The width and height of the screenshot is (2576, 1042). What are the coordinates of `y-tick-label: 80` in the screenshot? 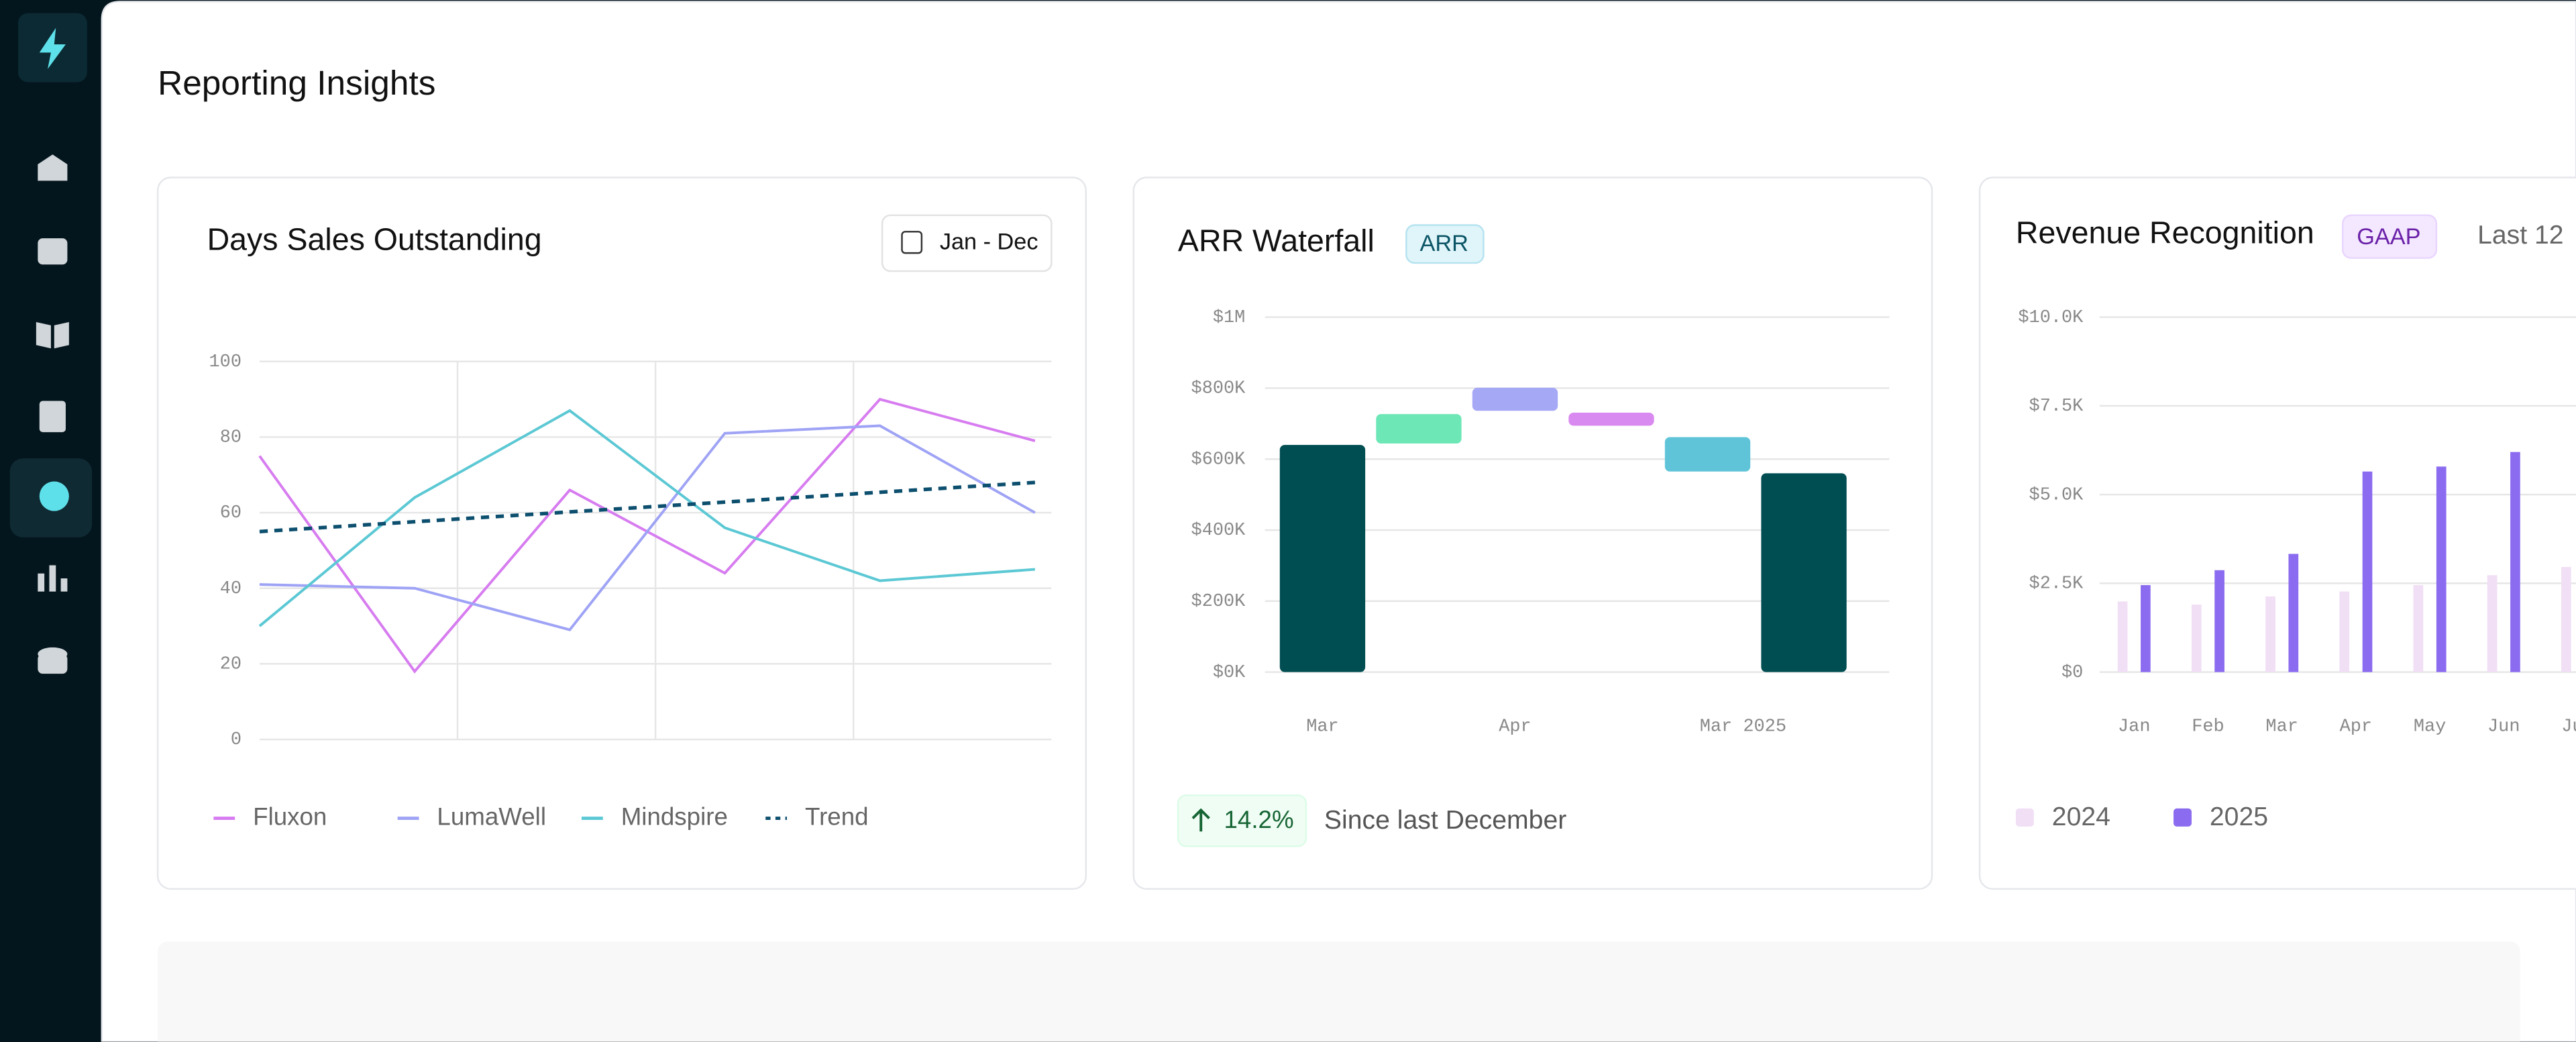 It's located at (230, 438).